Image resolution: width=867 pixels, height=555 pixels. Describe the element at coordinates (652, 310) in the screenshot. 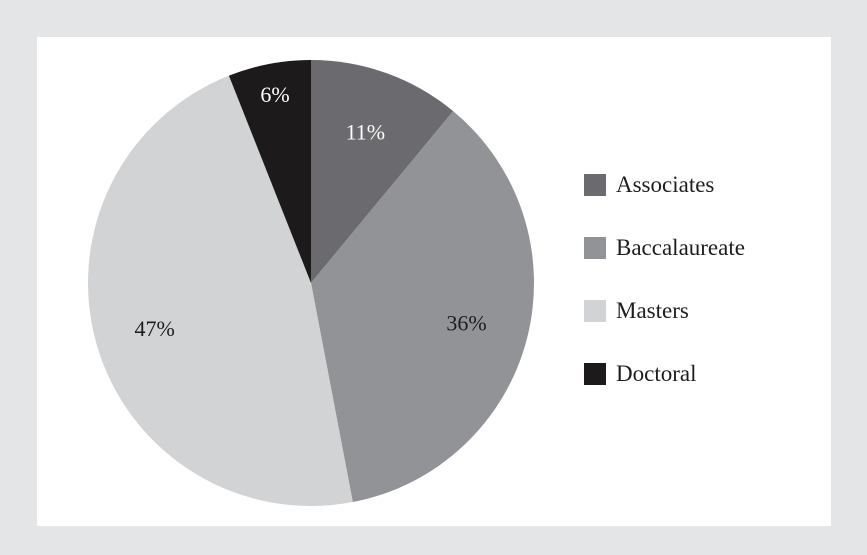

I see `legend-label-masters: Masters` at that location.